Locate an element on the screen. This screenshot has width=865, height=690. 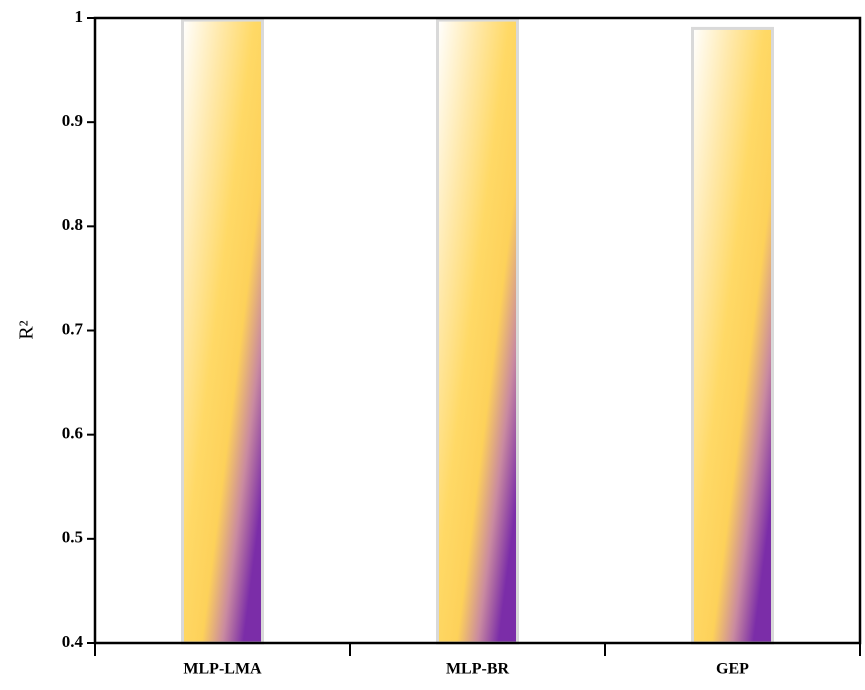
y-tick-label: 0.9 is located at coordinates (72, 120).